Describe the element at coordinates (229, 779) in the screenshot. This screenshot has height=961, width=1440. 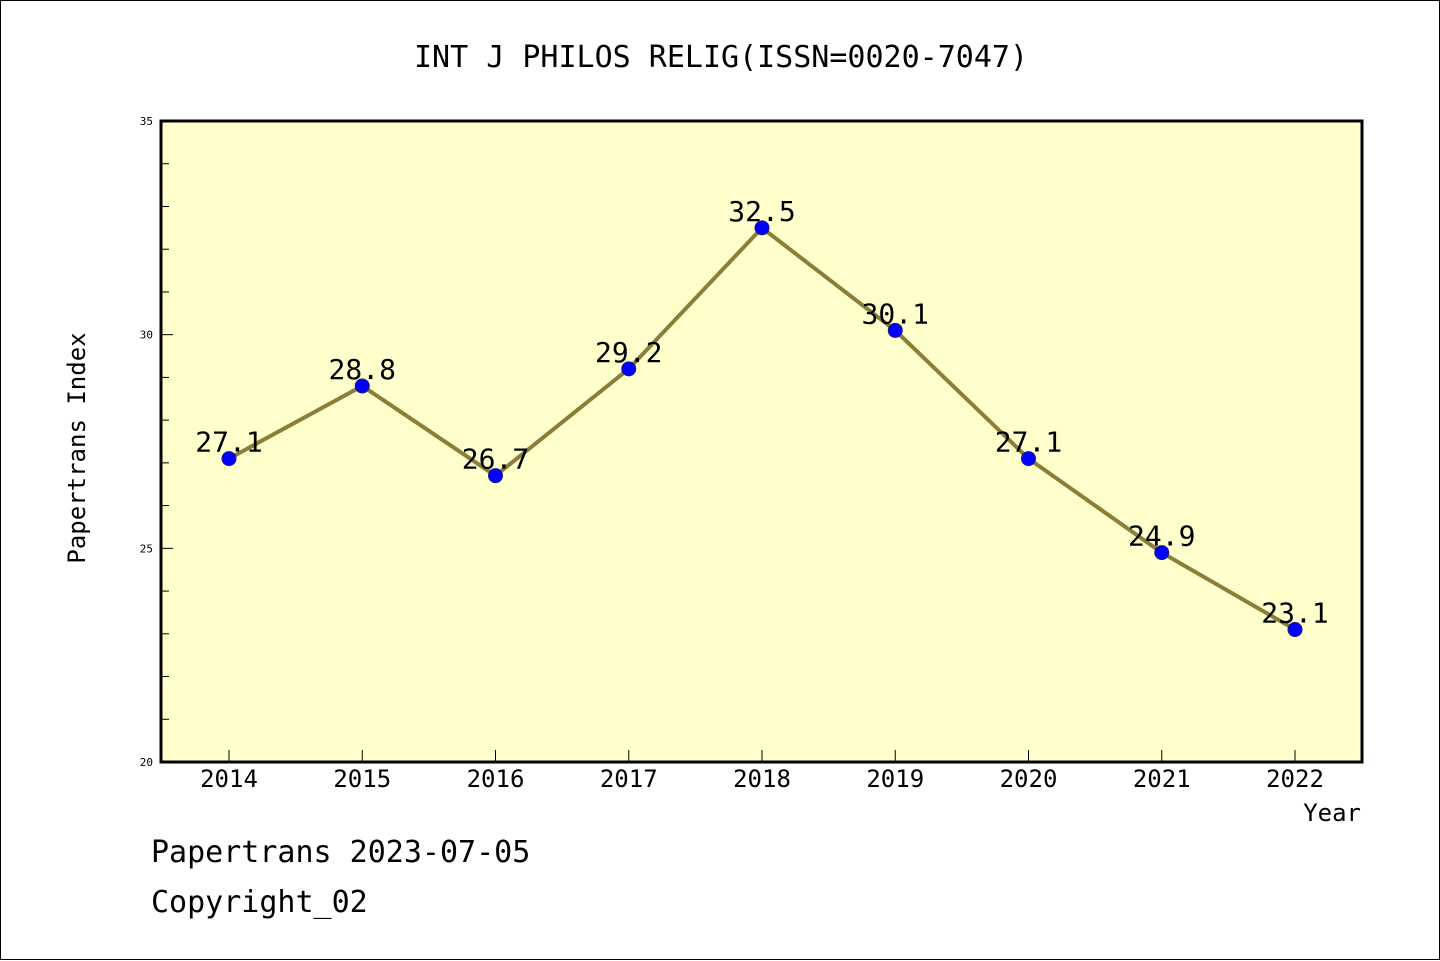
I see `x-tick-label: 2014` at that location.